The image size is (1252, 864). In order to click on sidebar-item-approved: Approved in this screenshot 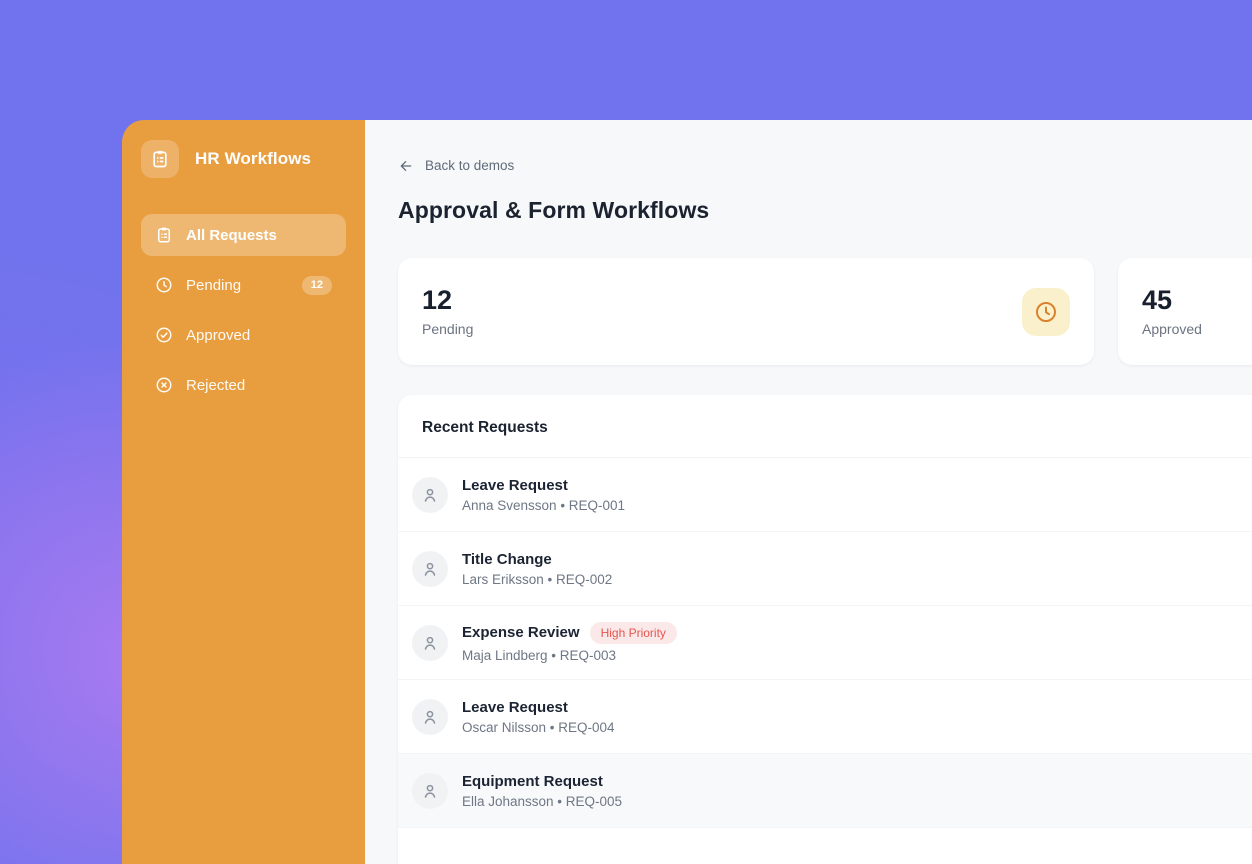, I will do `click(243, 335)`.